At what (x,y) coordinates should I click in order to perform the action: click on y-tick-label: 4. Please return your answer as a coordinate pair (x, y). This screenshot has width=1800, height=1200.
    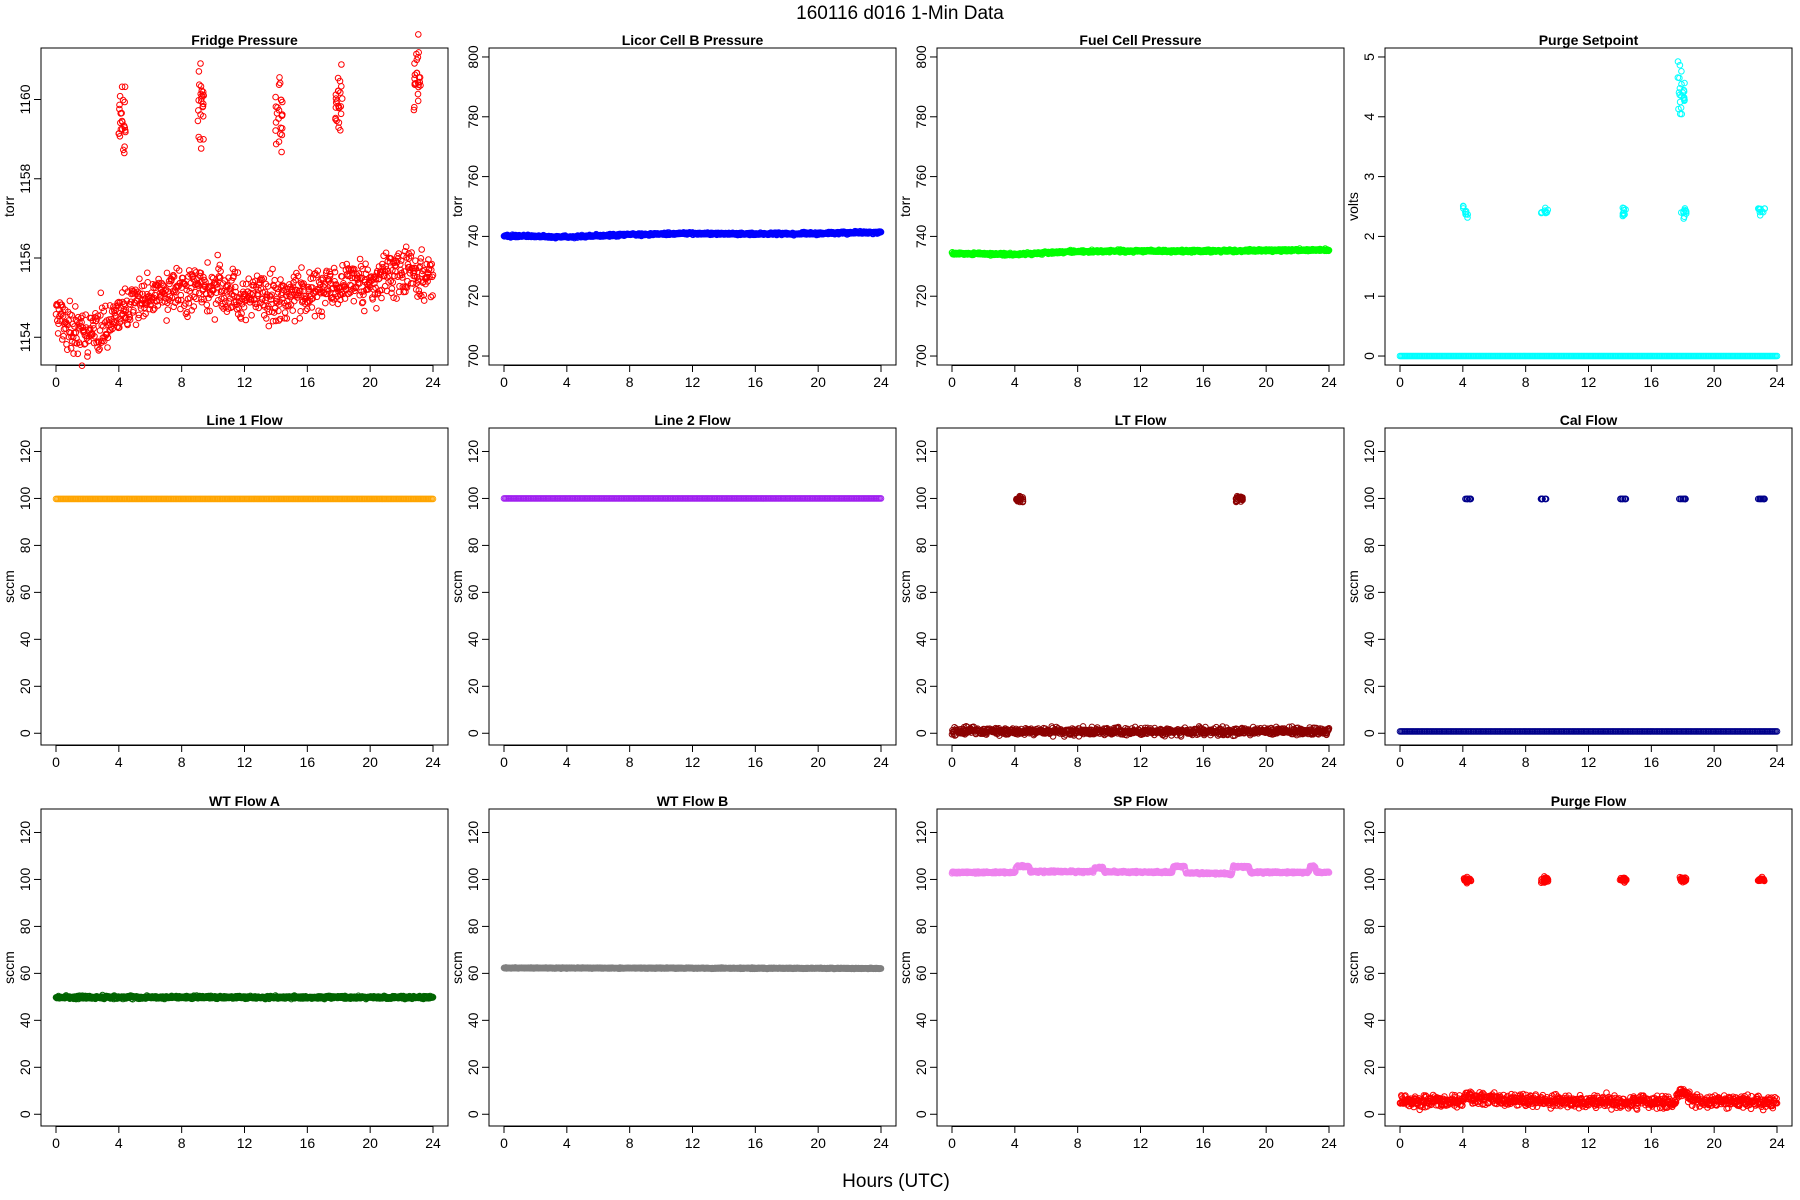
    Looking at the image, I should click on (1369, 117).